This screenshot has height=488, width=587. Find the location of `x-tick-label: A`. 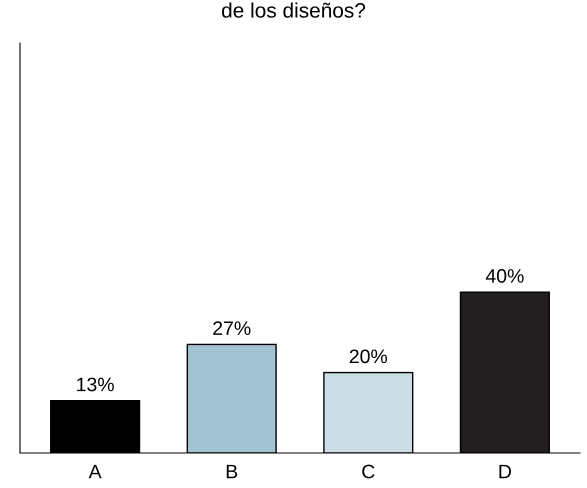

x-tick-label: A is located at coordinates (95, 471).